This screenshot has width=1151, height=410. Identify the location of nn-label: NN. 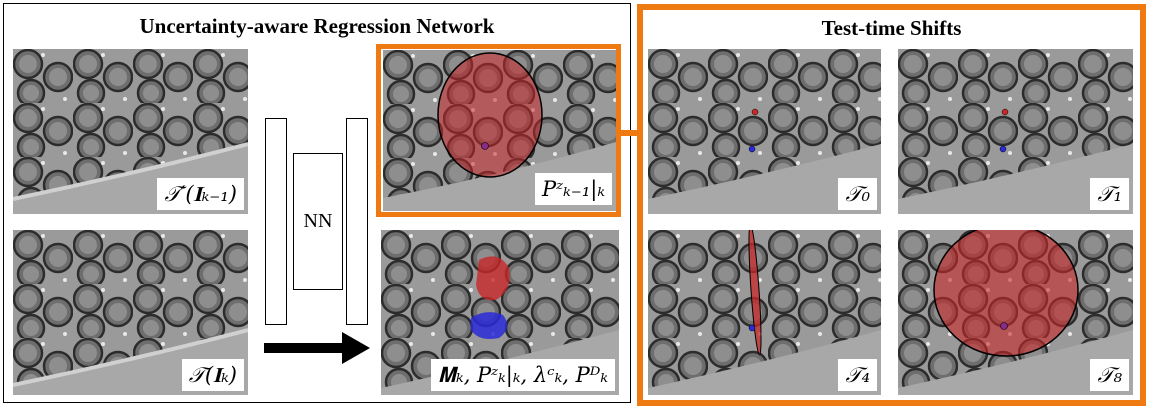
(318, 221).